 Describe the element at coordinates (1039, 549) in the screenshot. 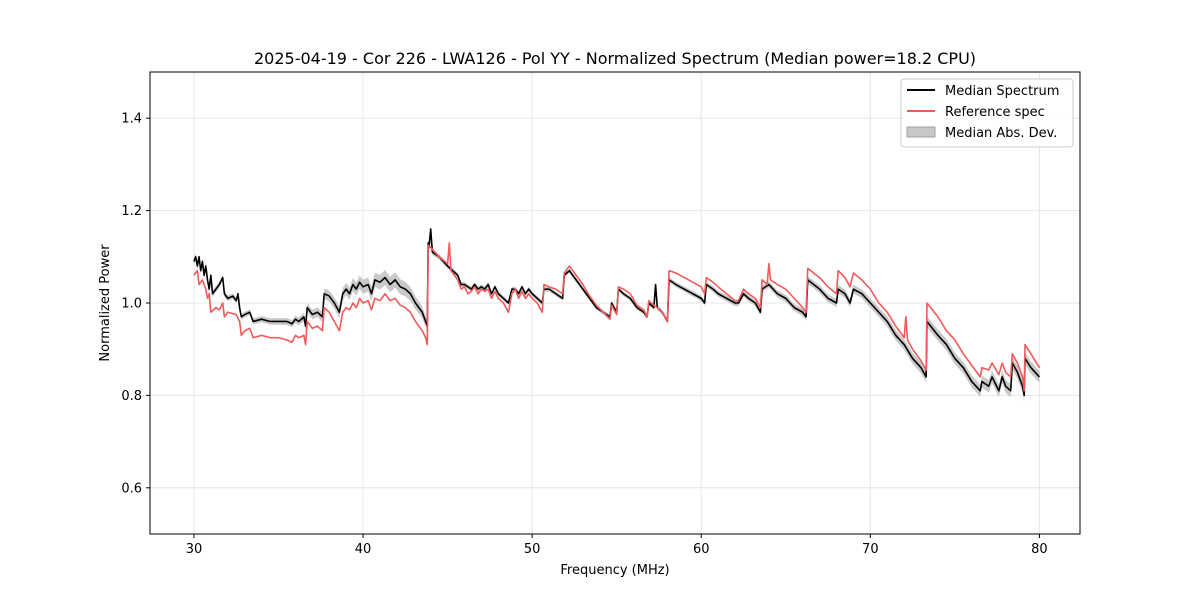

I see `x-tick-label: 80` at that location.